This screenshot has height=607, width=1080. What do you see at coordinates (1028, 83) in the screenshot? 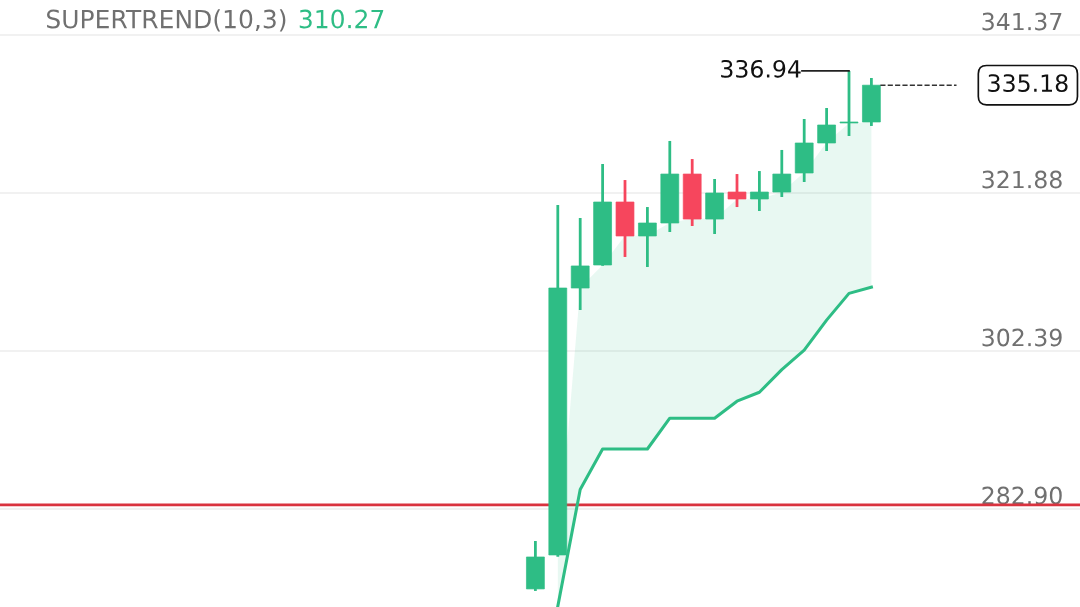
I see `ref-line-label: 335.18` at bounding box center [1028, 83].